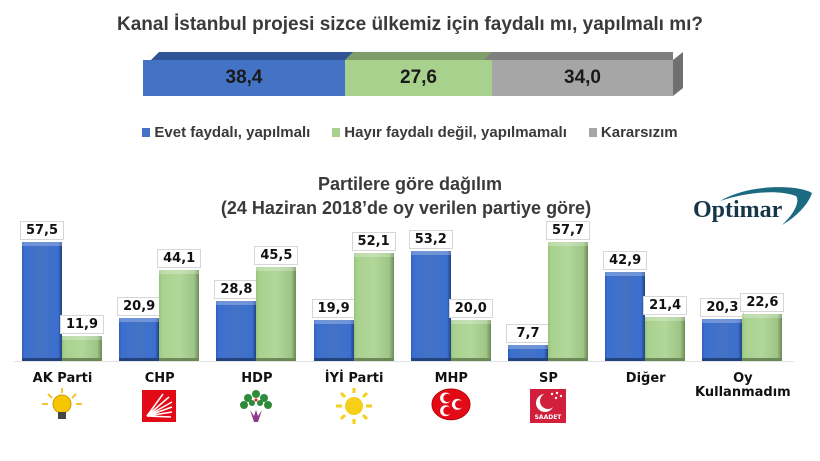  Describe the element at coordinates (139, 306) in the screenshot. I see `value-label: 20,9` at that location.